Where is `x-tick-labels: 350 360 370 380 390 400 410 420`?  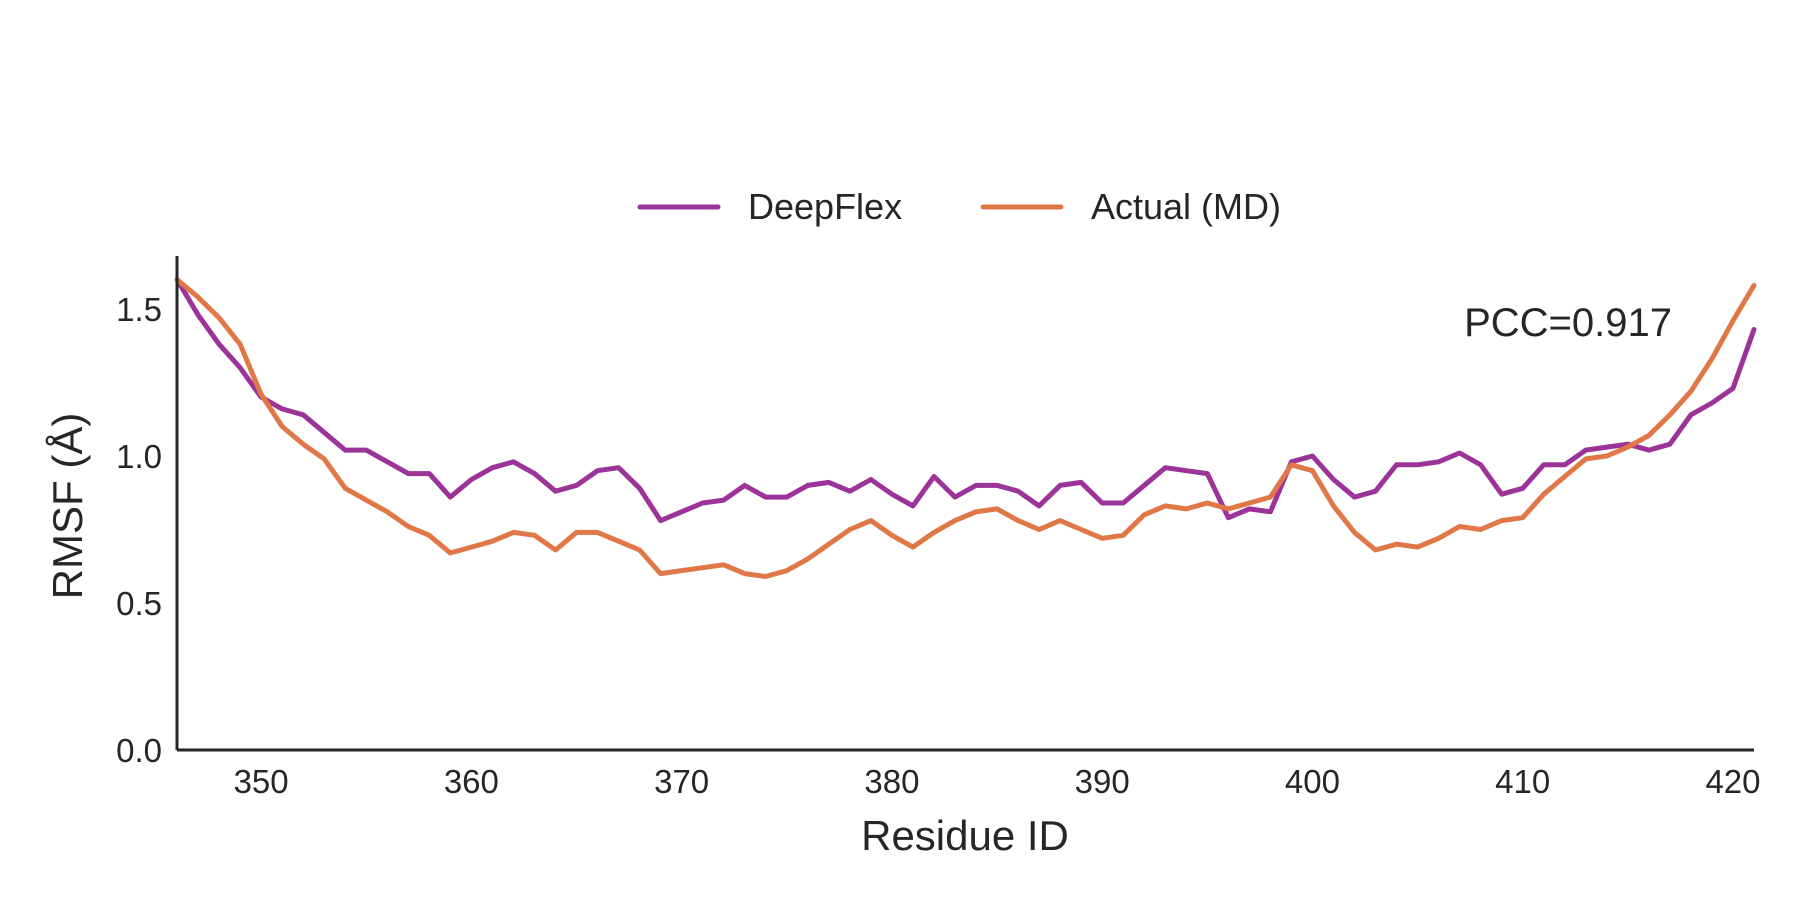
x-tick-labels: 350 360 370 380 390 400 410 420 is located at coordinates (997, 781).